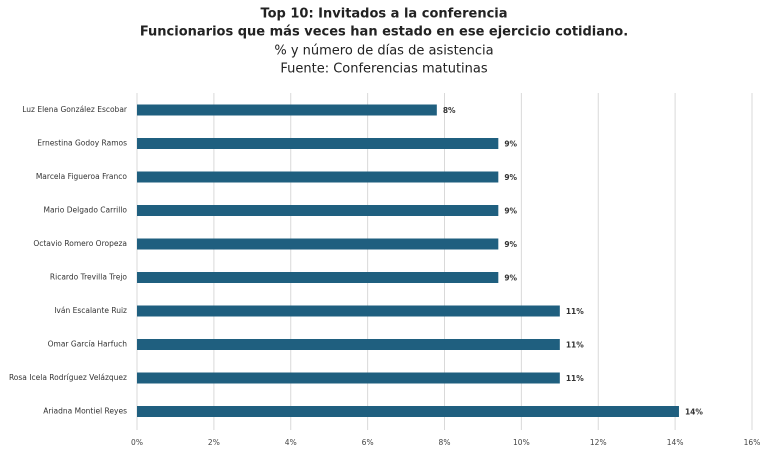  What do you see at coordinates (383, 51) in the screenshot?
I see `chart-note: % y número de días de asistencia` at bounding box center [383, 51].